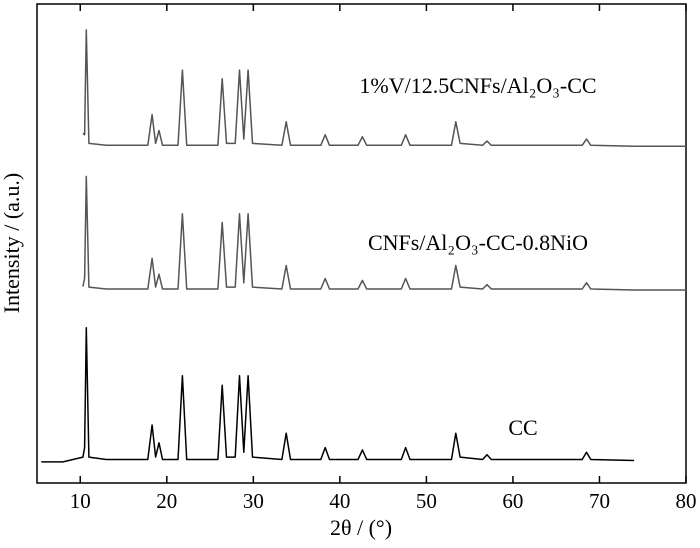  Describe the element at coordinates (253, 501) in the screenshot. I see `x-tick-label: 30` at that location.